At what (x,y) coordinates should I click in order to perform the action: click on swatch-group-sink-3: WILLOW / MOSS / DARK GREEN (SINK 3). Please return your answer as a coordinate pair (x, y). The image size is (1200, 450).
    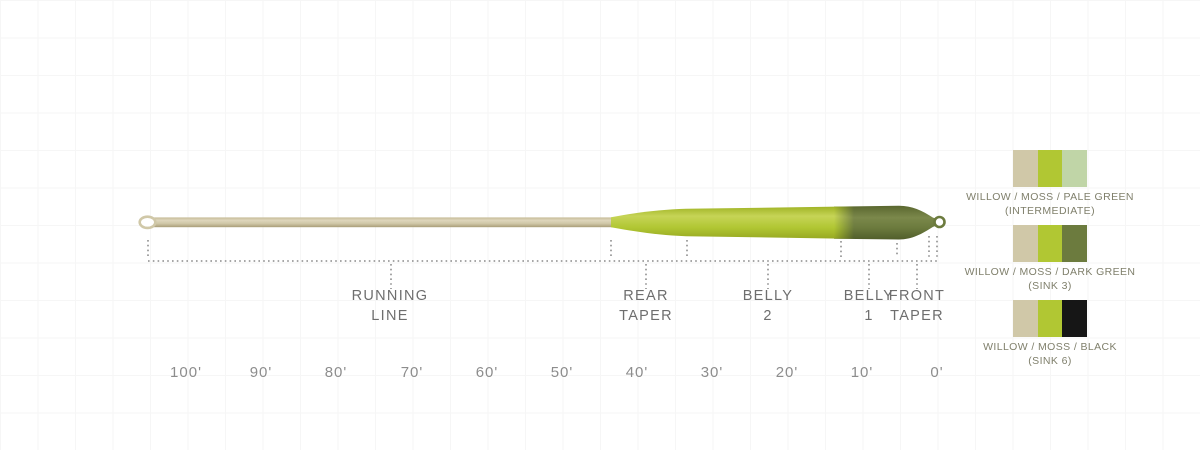
    Looking at the image, I should click on (1050, 259).